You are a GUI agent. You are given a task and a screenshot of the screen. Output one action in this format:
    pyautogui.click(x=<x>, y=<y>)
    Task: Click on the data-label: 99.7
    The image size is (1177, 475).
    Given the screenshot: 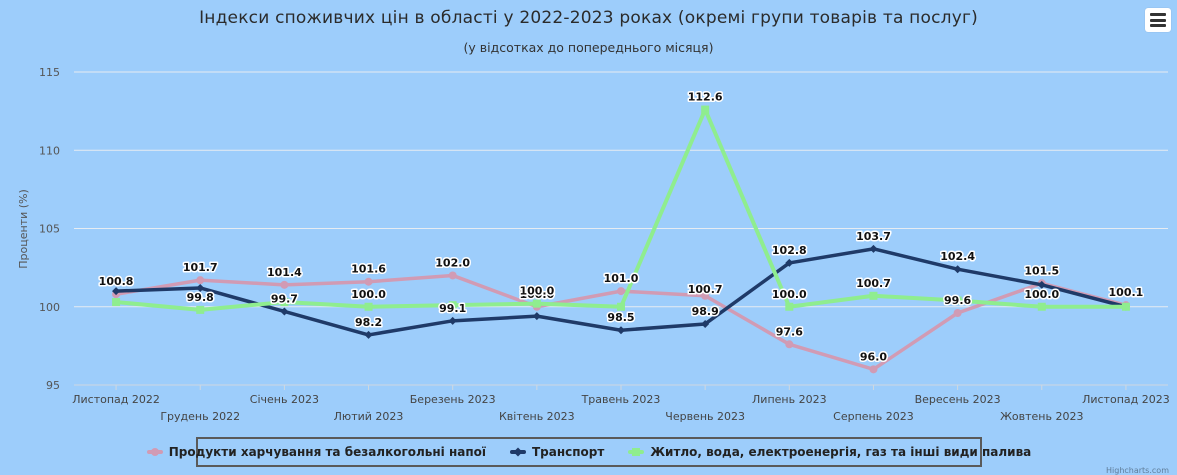 What is the action you would take?
    pyautogui.click(x=284, y=298)
    